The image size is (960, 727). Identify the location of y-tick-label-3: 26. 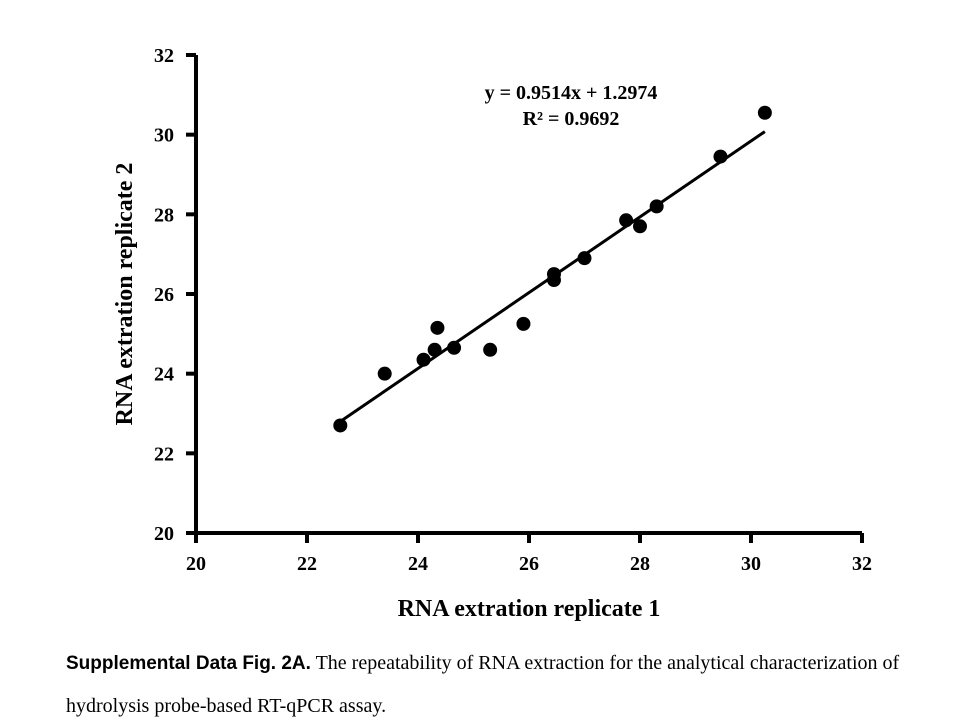
(164, 295).